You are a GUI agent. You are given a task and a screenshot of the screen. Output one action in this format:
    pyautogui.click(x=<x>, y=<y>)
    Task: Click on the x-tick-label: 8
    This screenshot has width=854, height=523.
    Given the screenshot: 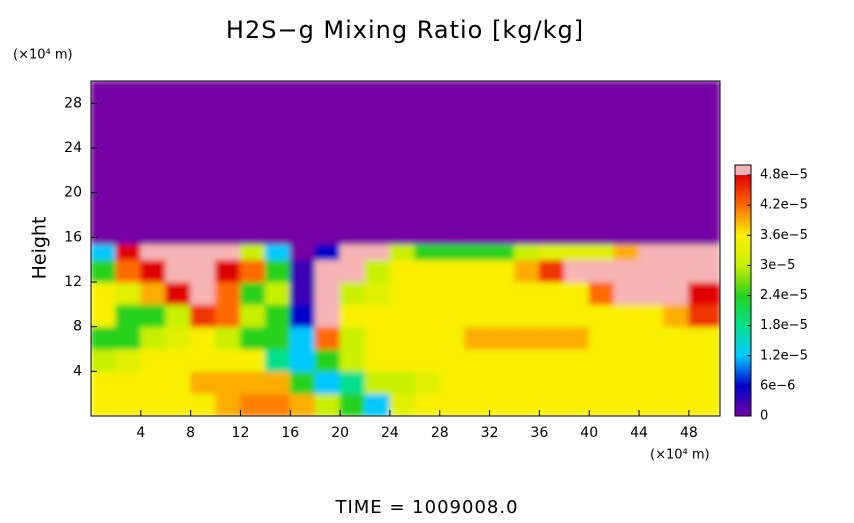 What is the action you would take?
    pyautogui.click(x=190, y=433)
    